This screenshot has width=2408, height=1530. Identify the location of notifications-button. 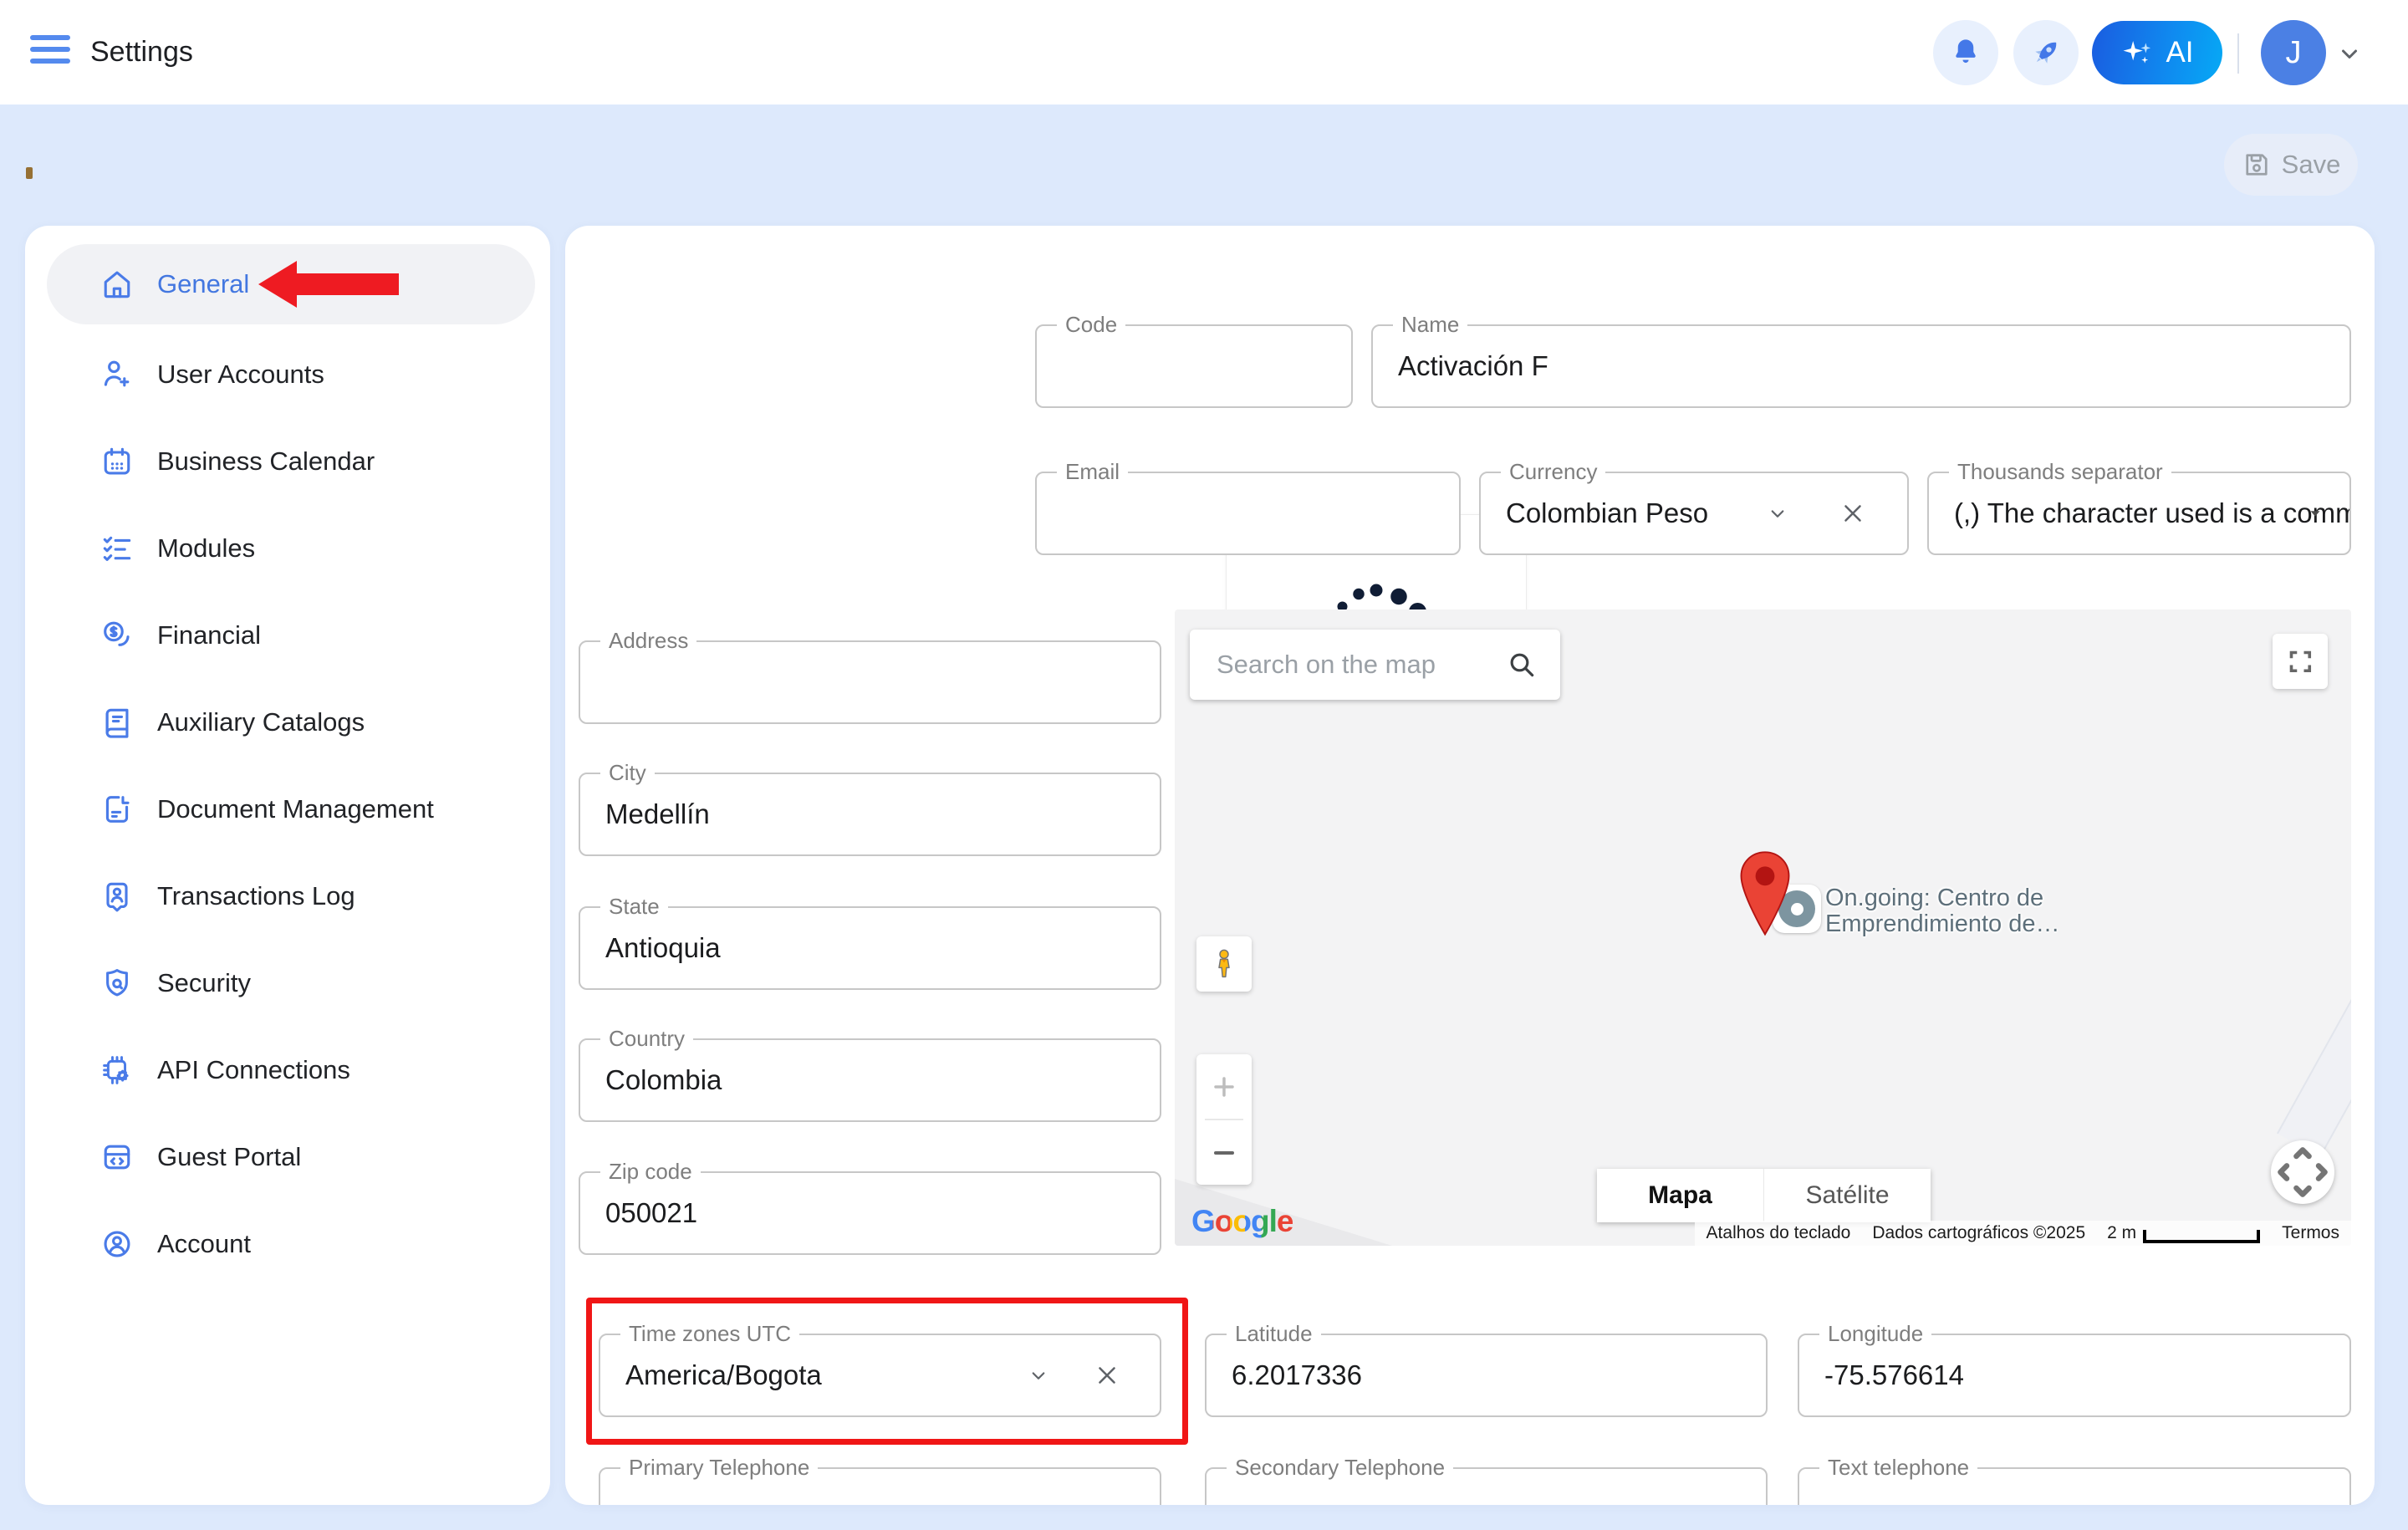
(1966, 52).